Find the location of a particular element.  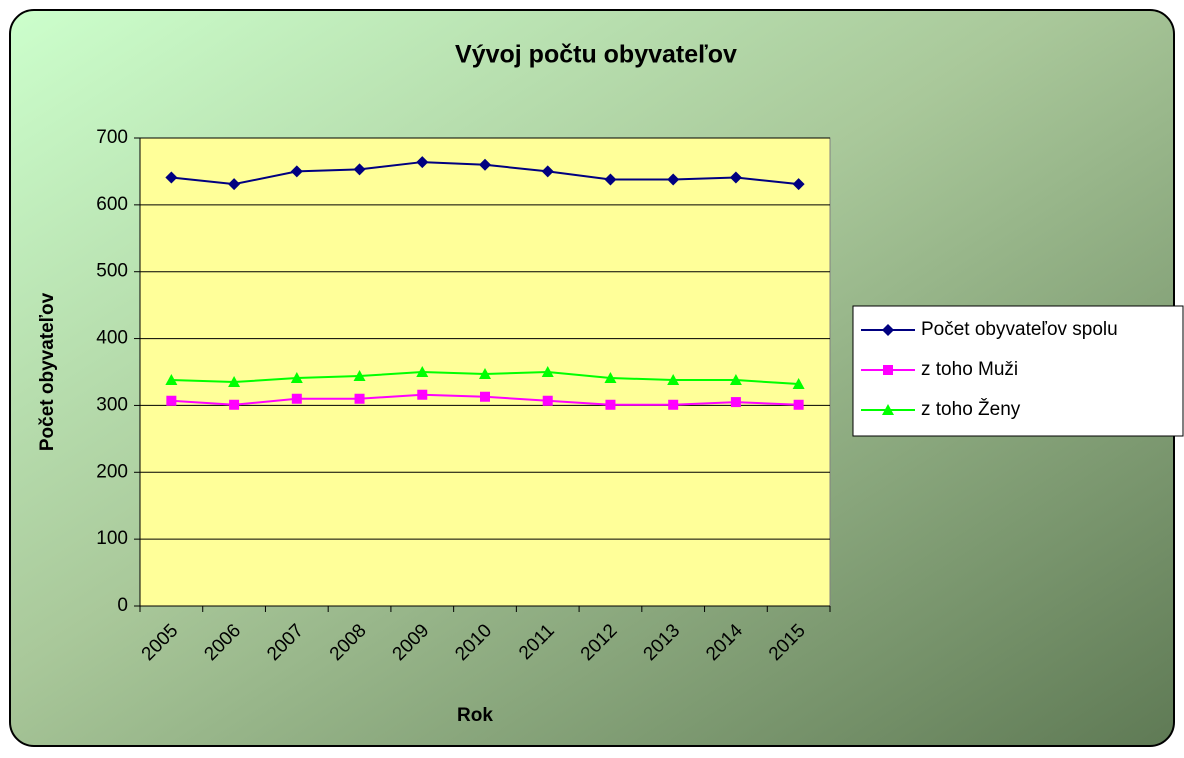

y-tick-label: 0 is located at coordinates (122, 605).